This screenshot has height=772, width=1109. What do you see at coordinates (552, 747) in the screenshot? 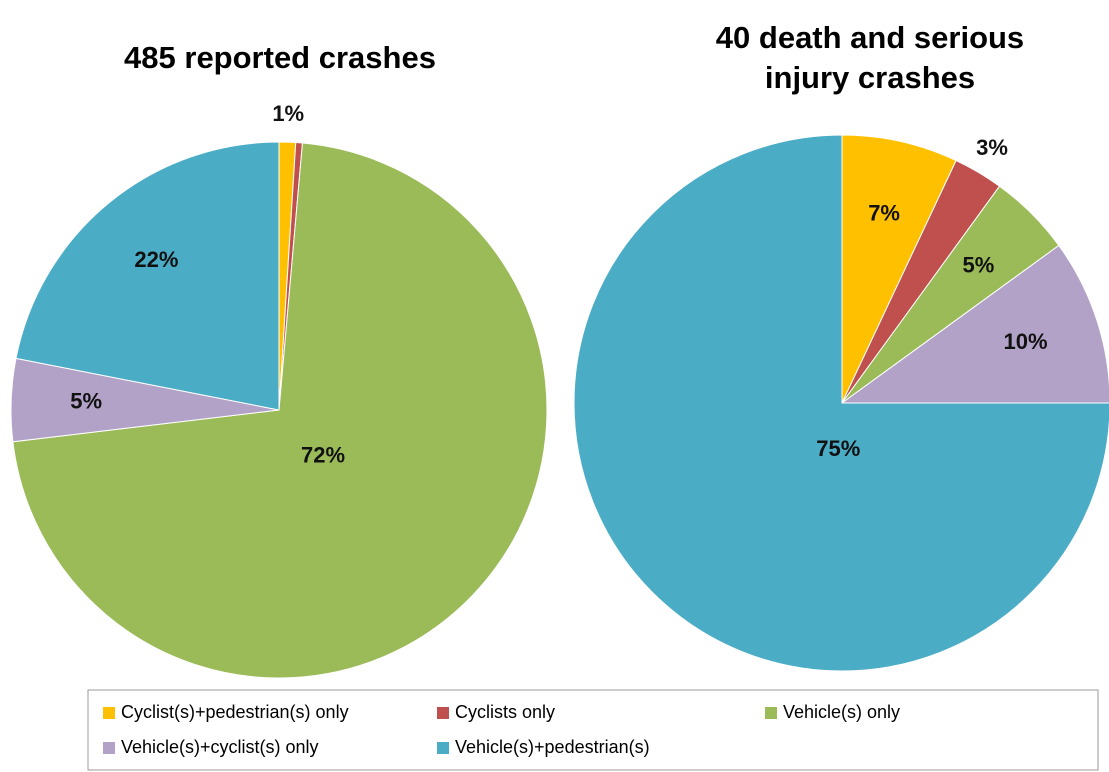
I see `legend-label: Vehicle(s)+pedestrian(s)` at bounding box center [552, 747].